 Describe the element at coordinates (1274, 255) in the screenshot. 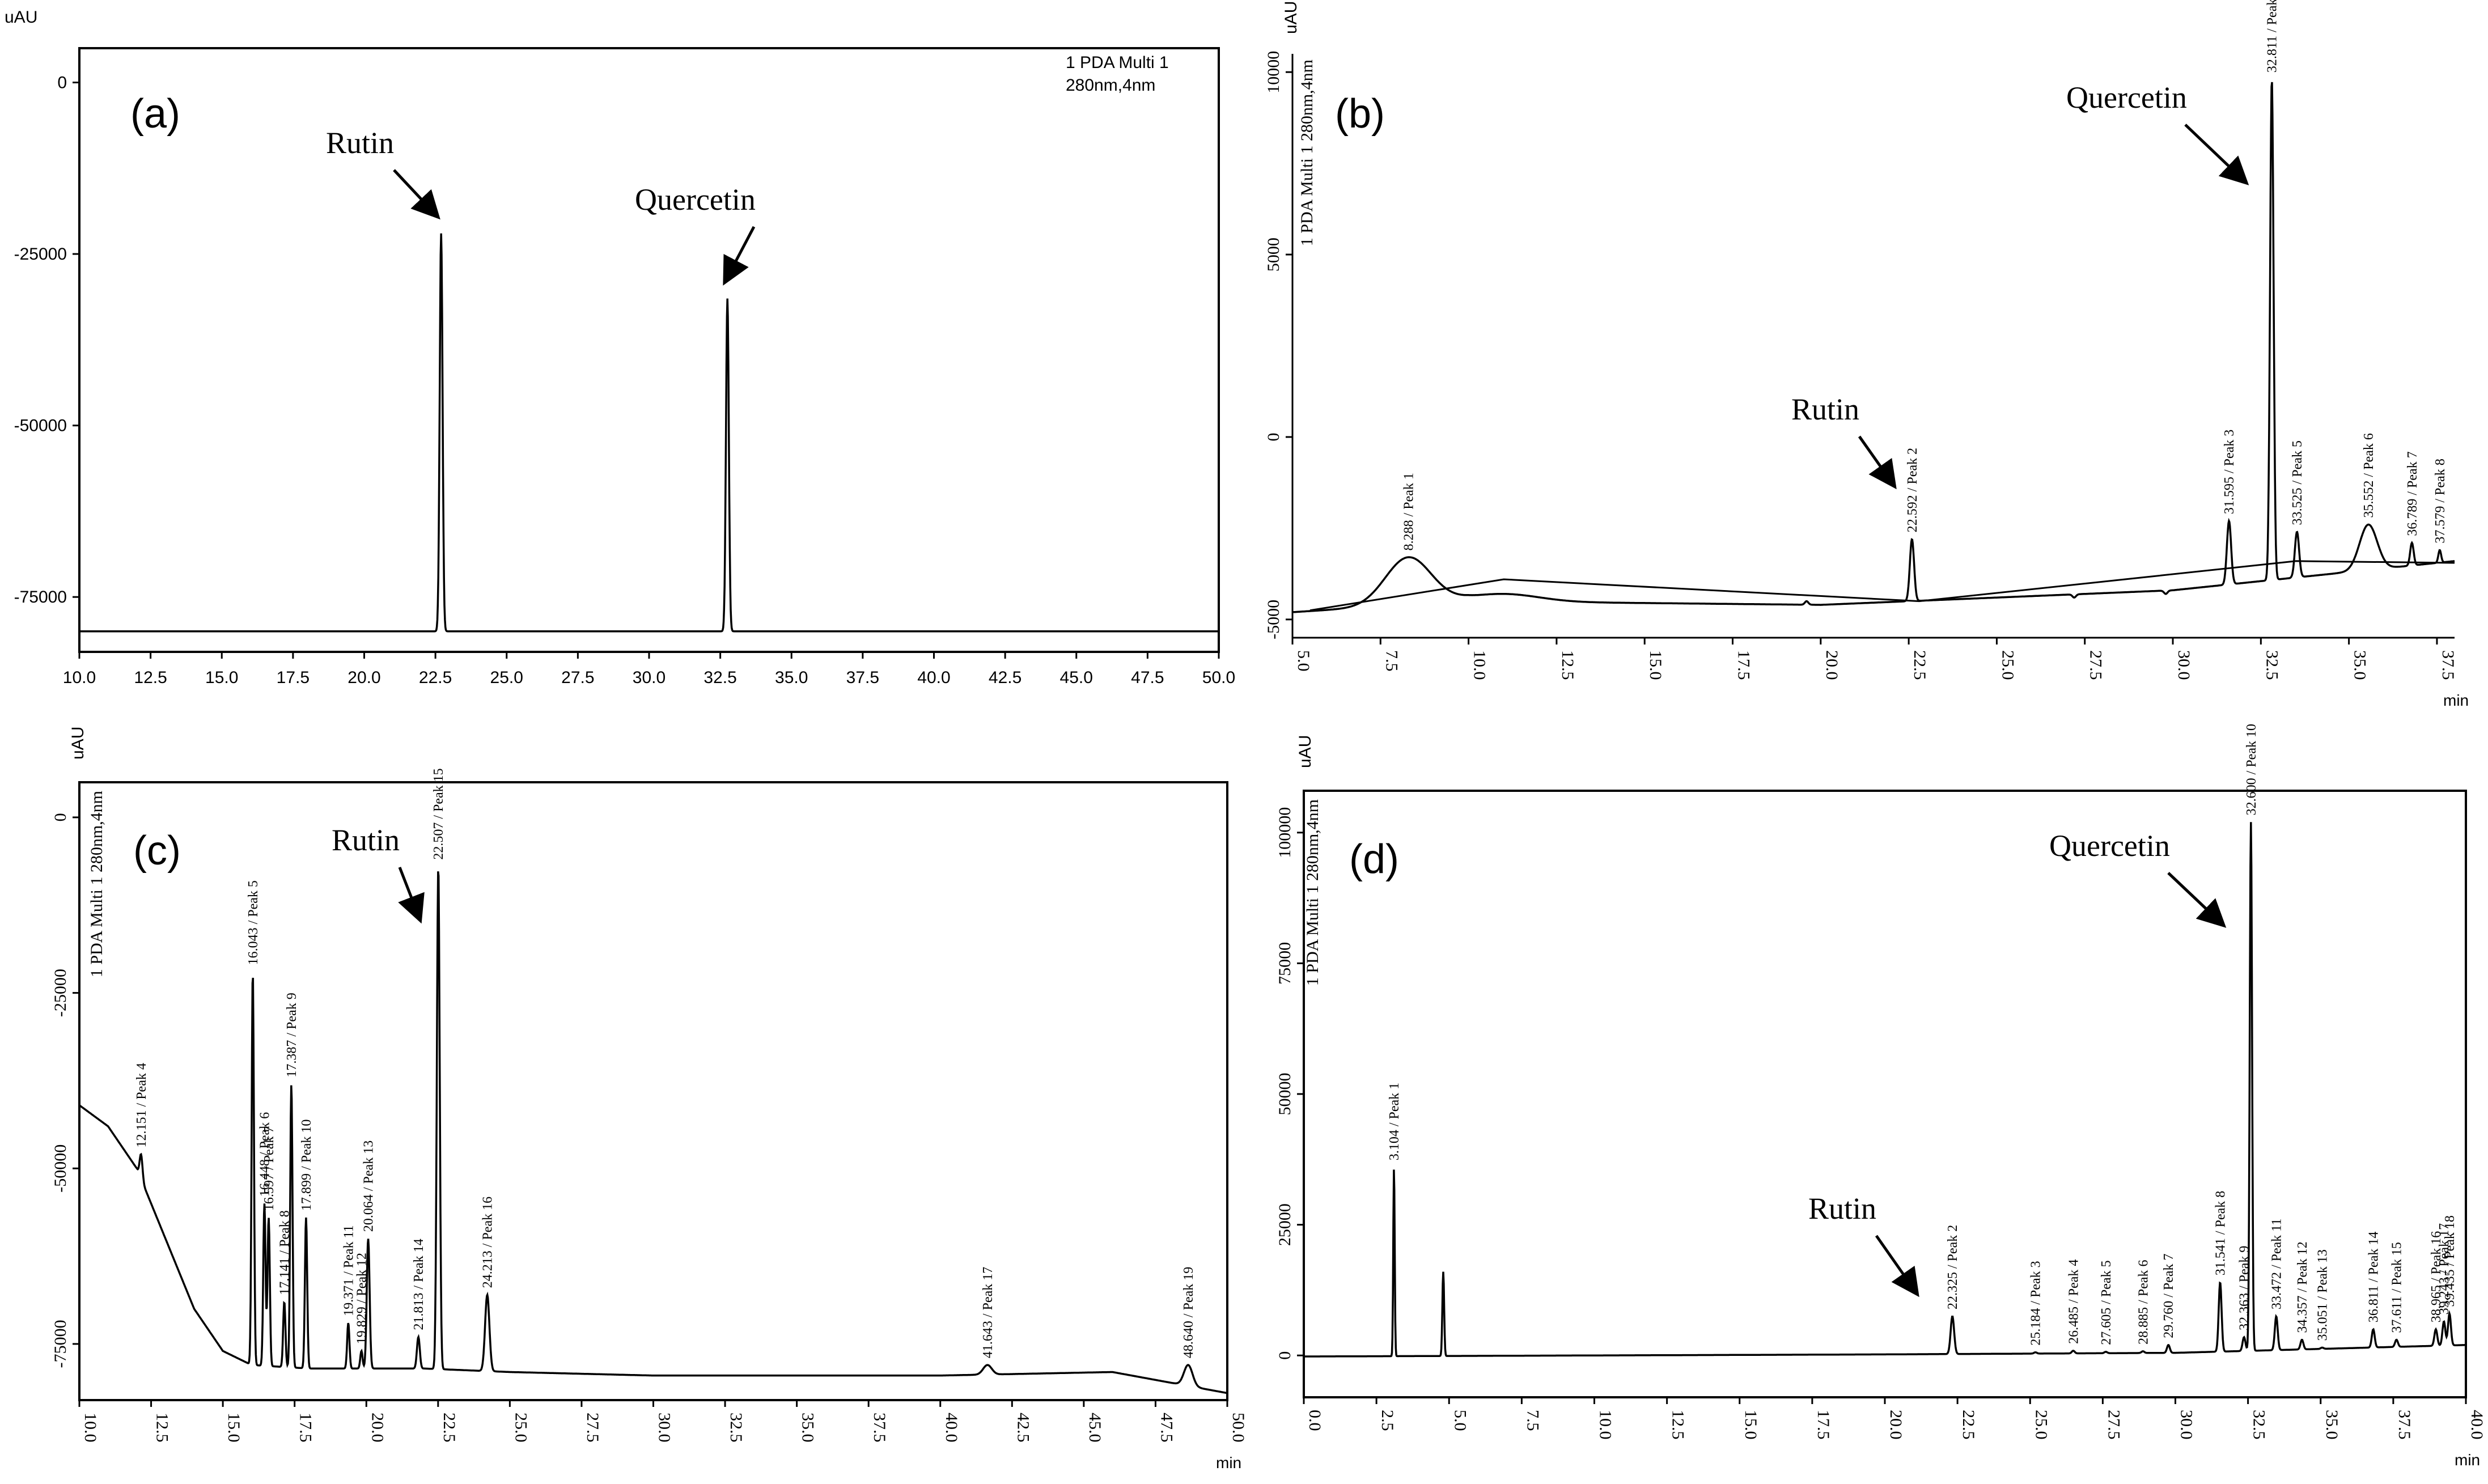

I see `y-tick-label: 5000` at that location.